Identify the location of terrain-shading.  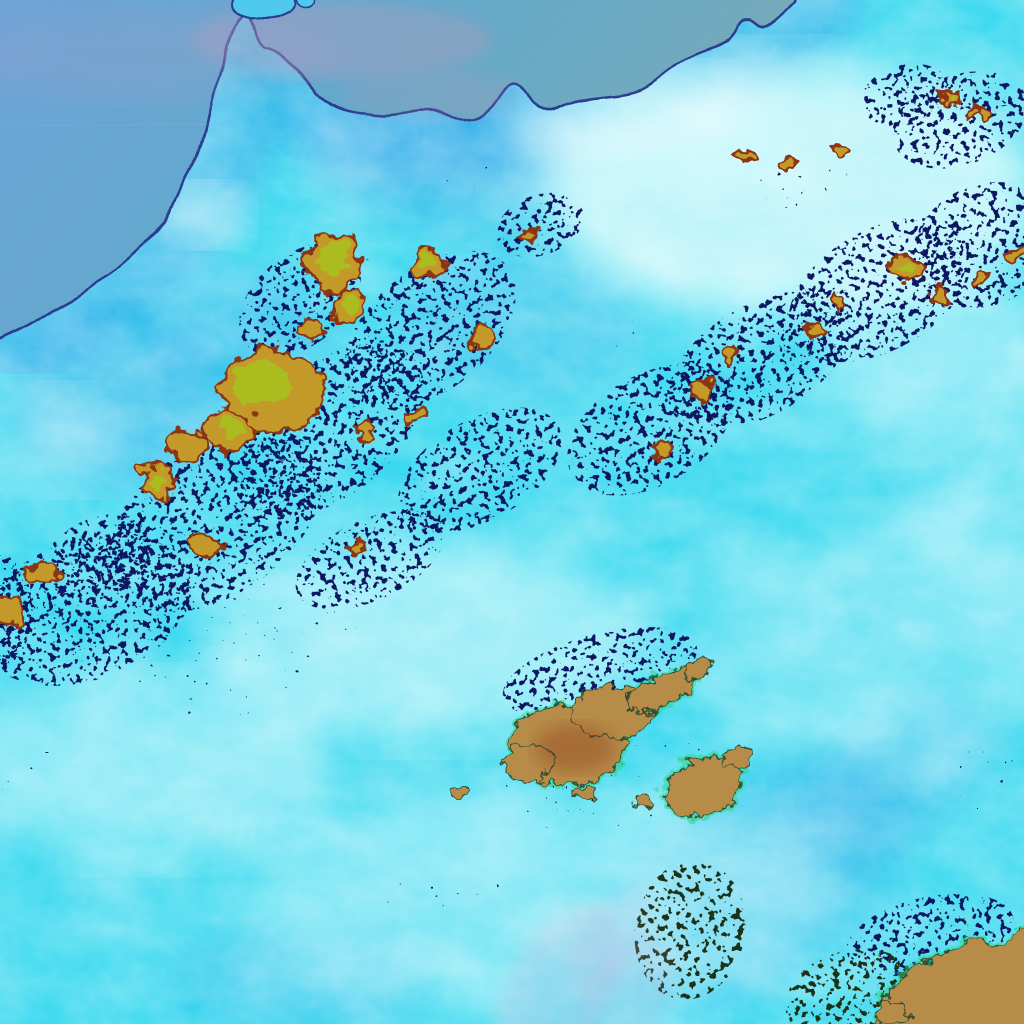
(575, 748).